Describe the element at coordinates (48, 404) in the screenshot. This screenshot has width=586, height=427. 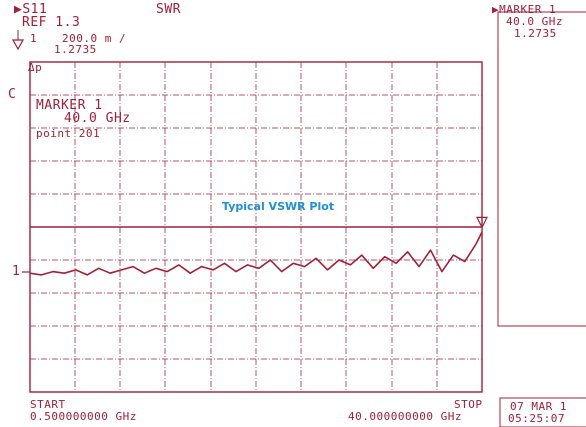
I see `start-label: START` at that location.